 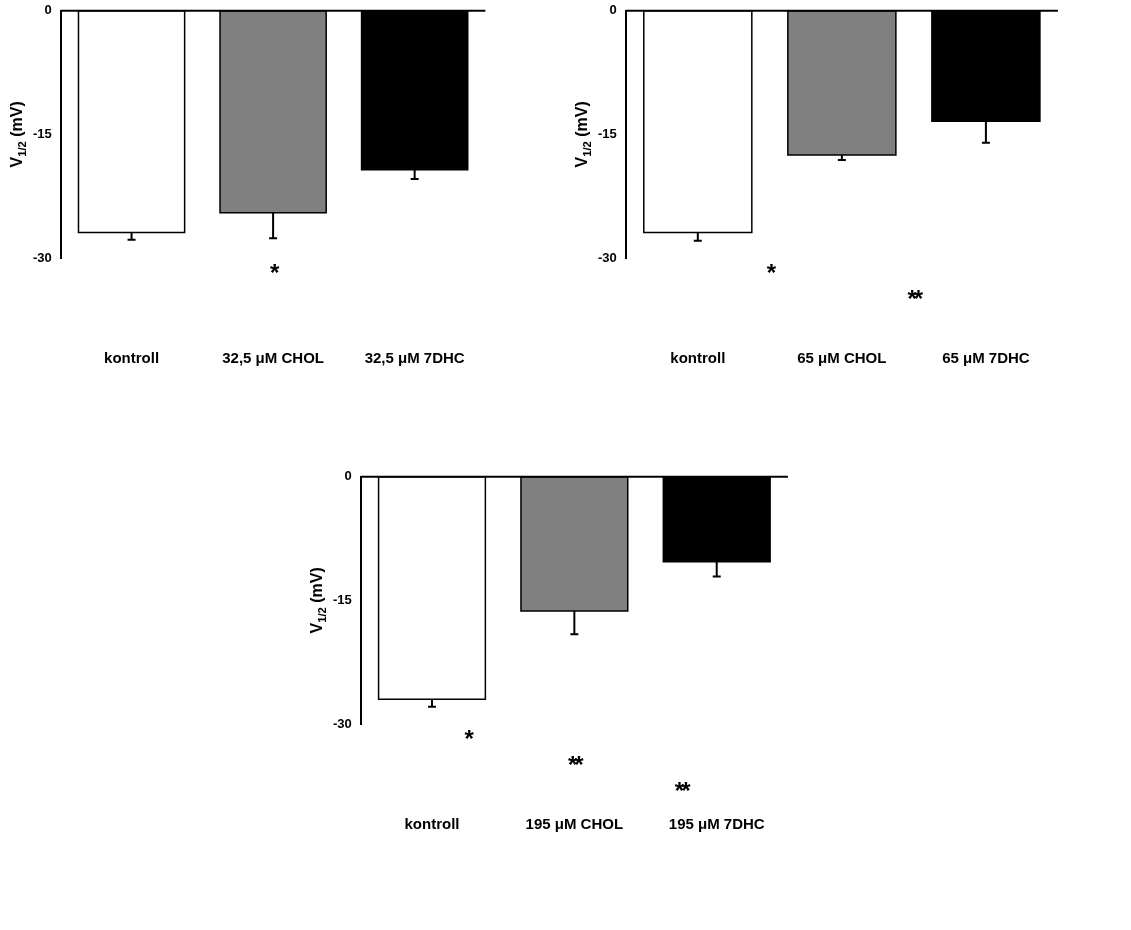 What do you see at coordinates (273, 358) in the screenshot?
I see `x-tick-label: 32,5 μM CHOL` at bounding box center [273, 358].